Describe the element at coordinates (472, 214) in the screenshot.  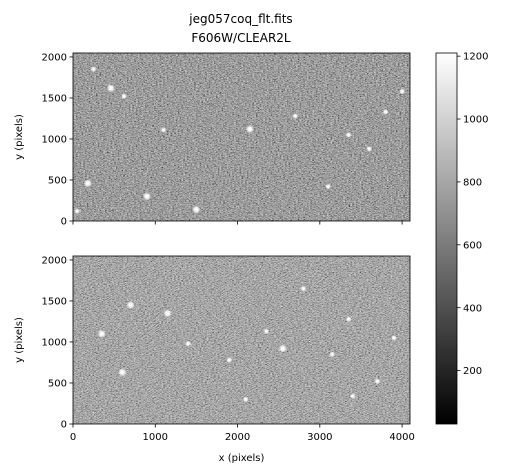
I see `colorbar-ticks: 200 400 600 800 1000 1200` at that location.